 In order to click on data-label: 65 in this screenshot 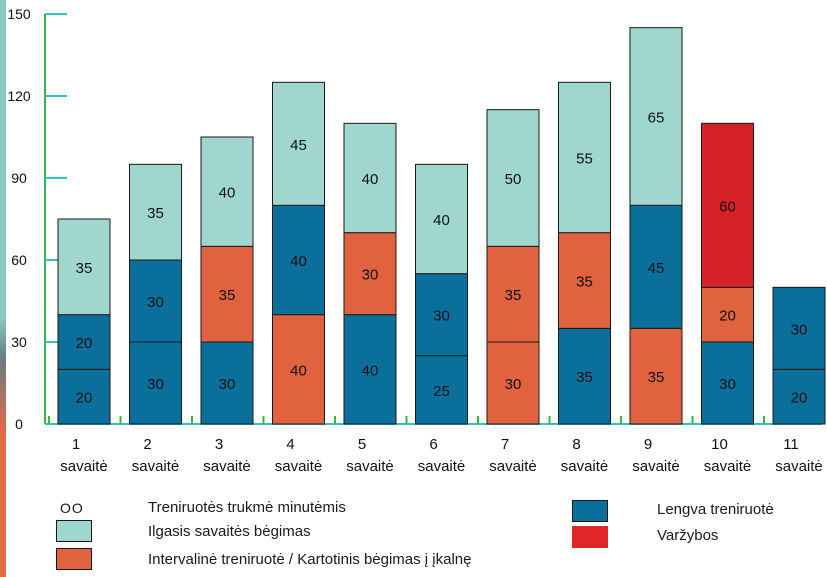, I will do `click(656, 118)`.